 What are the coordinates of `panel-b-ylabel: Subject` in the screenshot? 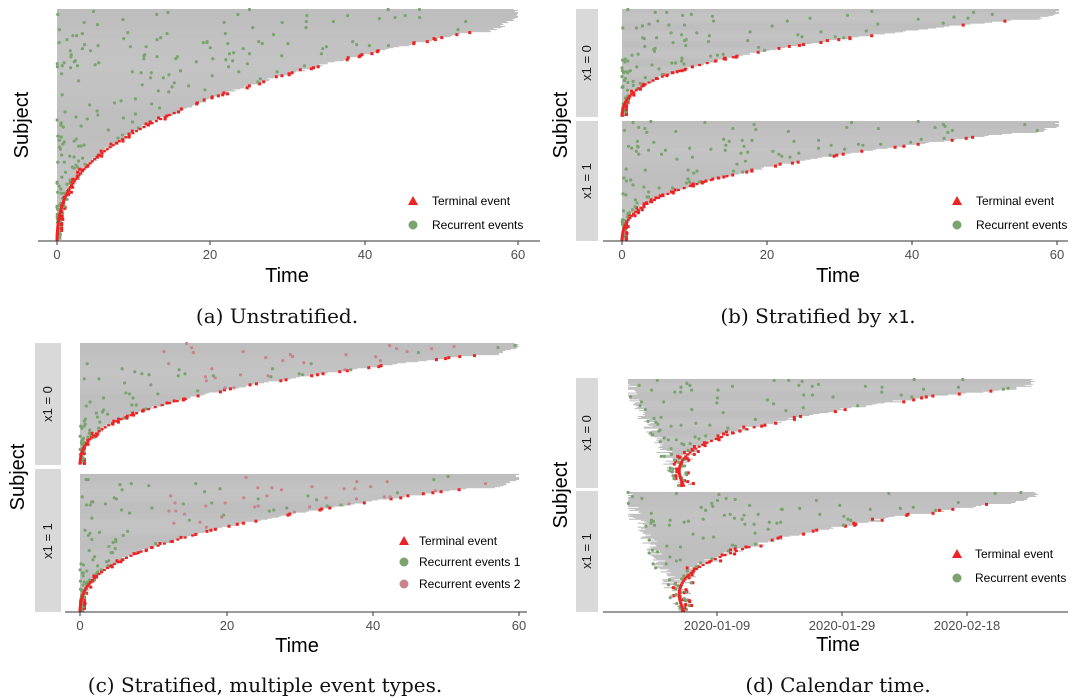 It's located at (561, 124).